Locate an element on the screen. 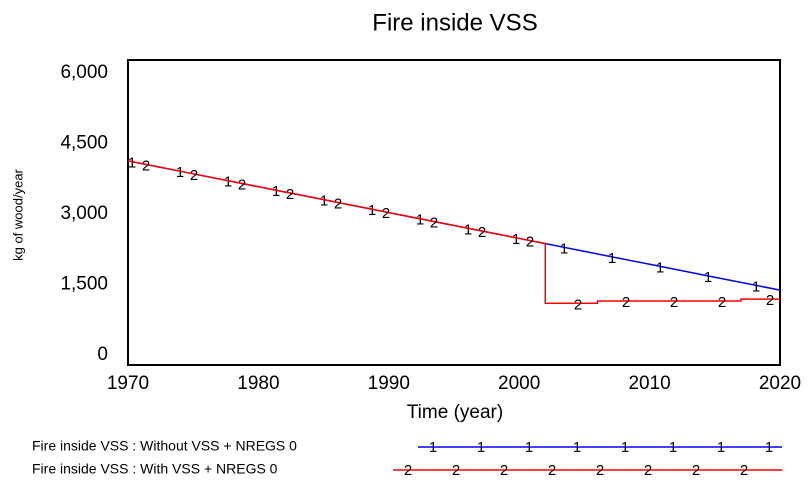 Image resolution: width=808 pixels, height=482 pixels. y-tick-label: 6,000 is located at coordinates (84, 72).